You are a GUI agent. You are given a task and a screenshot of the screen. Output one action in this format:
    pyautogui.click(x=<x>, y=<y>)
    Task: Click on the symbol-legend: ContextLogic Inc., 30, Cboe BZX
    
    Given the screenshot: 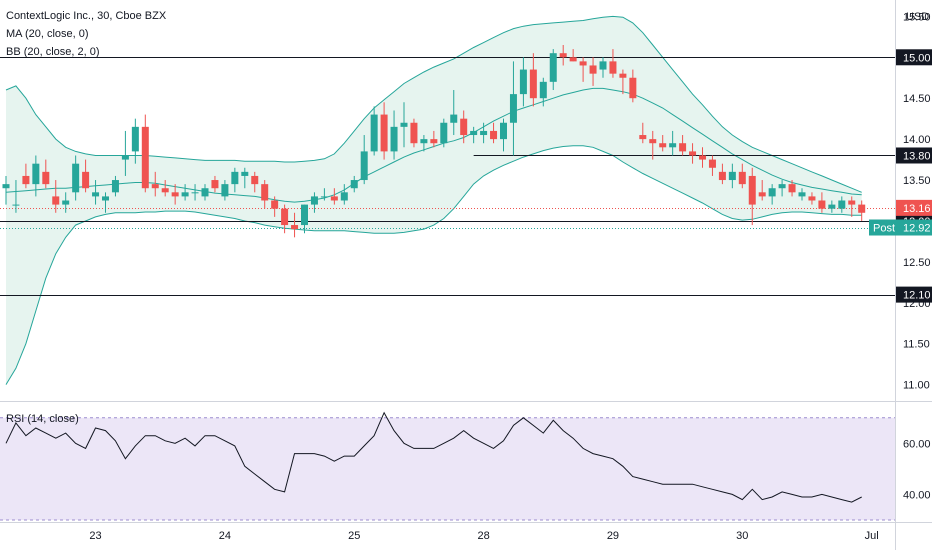 What is the action you would take?
    pyautogui.click(x=86, y=16)
    